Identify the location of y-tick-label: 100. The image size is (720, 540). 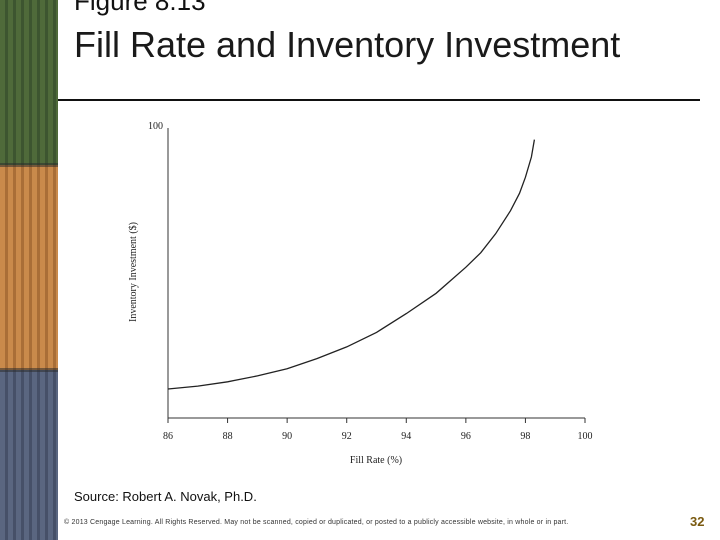
(155, 126).